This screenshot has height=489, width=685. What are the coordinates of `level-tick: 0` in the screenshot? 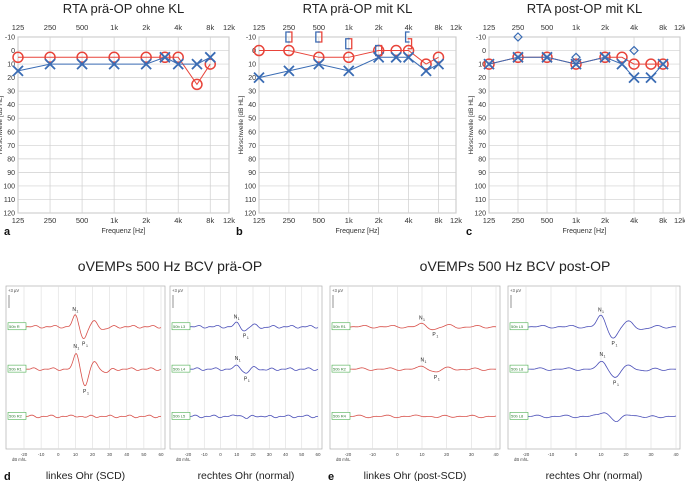 It's located at (484, 51).